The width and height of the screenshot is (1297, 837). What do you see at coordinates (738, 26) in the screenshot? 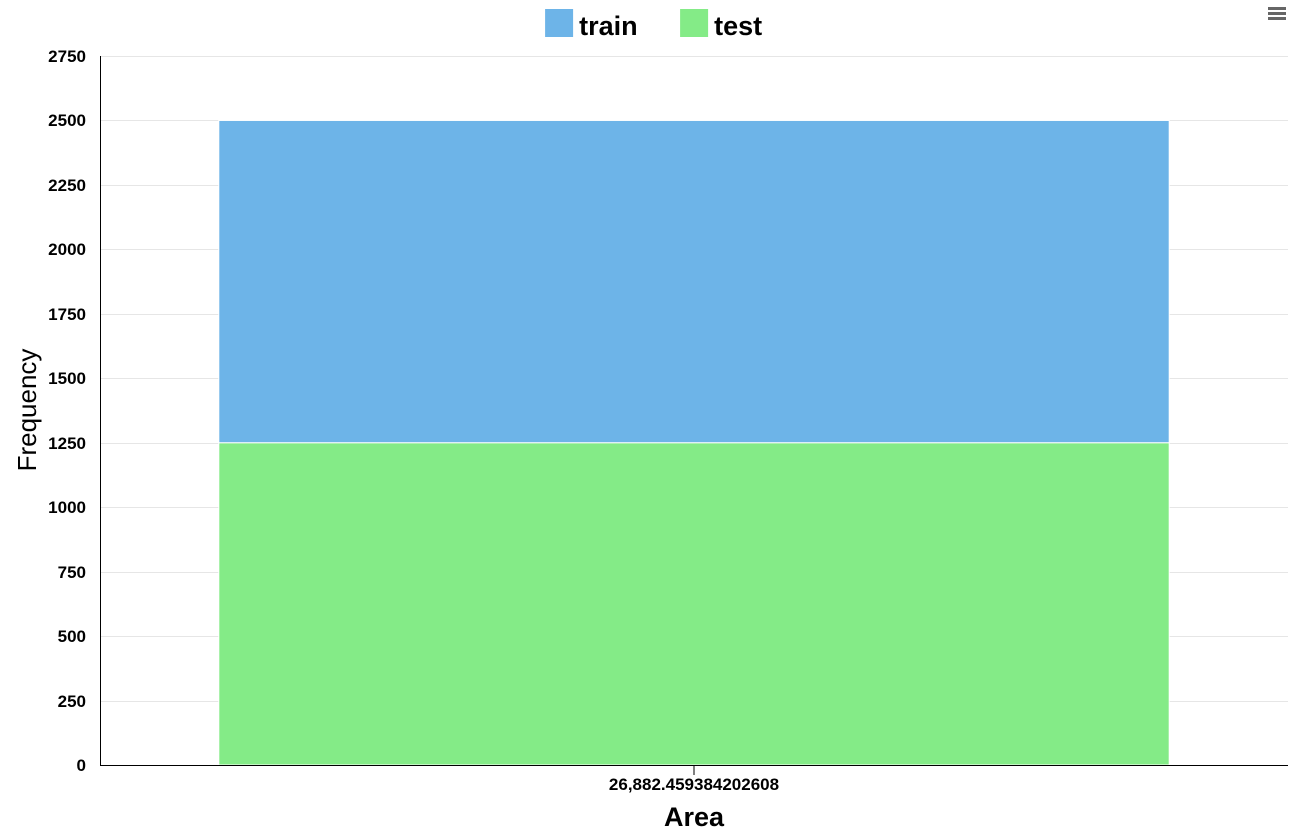
I see `legend-label: test` at bounding box center [738, 26].